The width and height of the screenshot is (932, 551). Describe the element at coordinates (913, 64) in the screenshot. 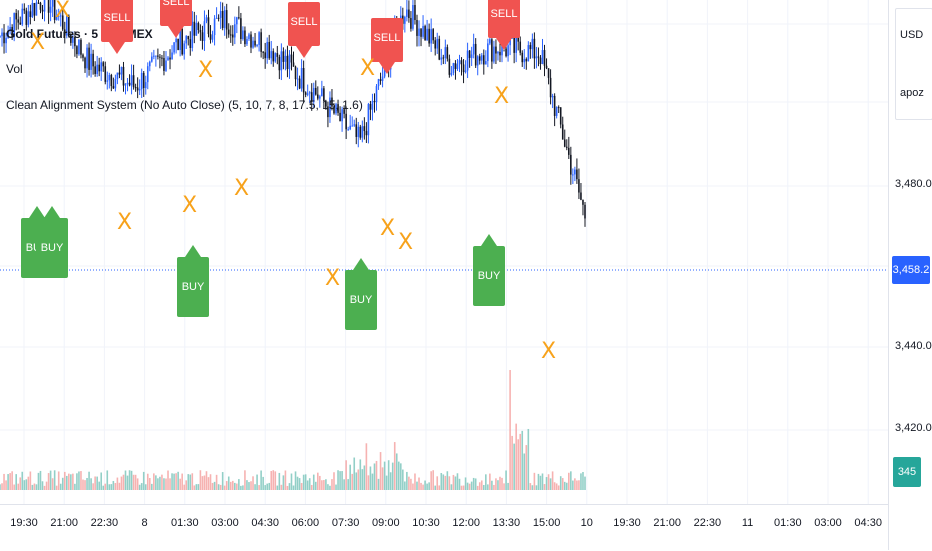

I see `currency-selector: USD apoz` at that location.